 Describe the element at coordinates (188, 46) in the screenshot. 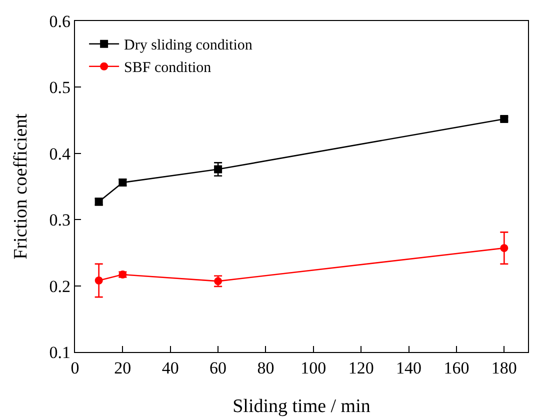

I see `legend-label: Dry sliding condition` at that location.